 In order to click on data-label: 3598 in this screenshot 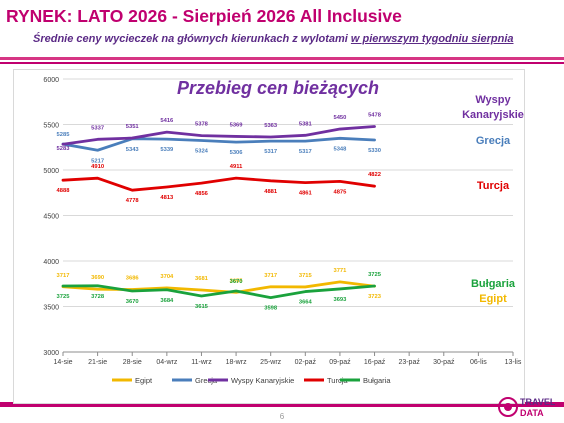, I will do `click(271, 309)`.